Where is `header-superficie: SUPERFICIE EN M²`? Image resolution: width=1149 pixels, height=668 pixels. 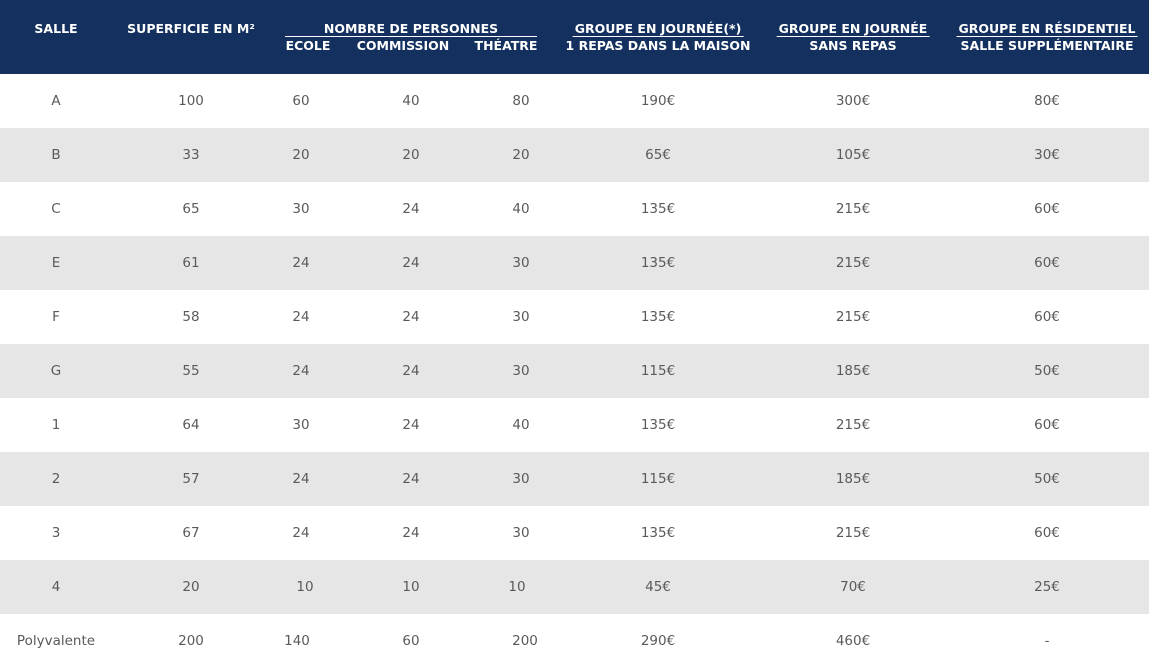
header-superficie: SUPERFICIE EN M² is located at coordinates (191, 28).